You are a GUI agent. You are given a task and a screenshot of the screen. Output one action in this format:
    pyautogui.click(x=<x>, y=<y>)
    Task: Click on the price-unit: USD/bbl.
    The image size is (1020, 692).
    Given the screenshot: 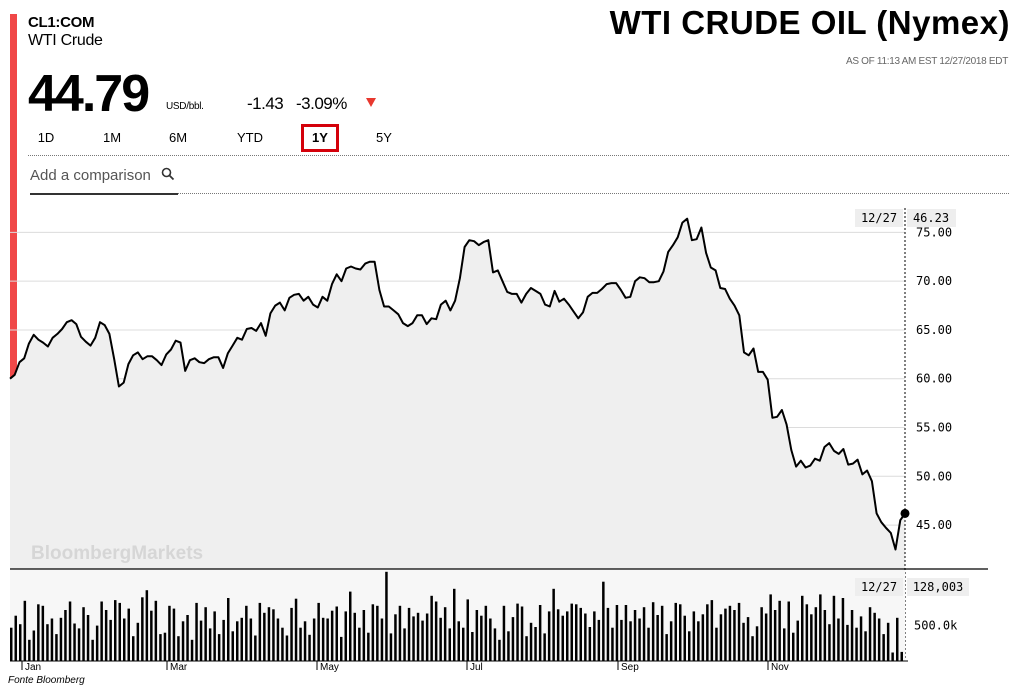 What is the action you would take?
    pyautogui.click(x=185, y=106)
    